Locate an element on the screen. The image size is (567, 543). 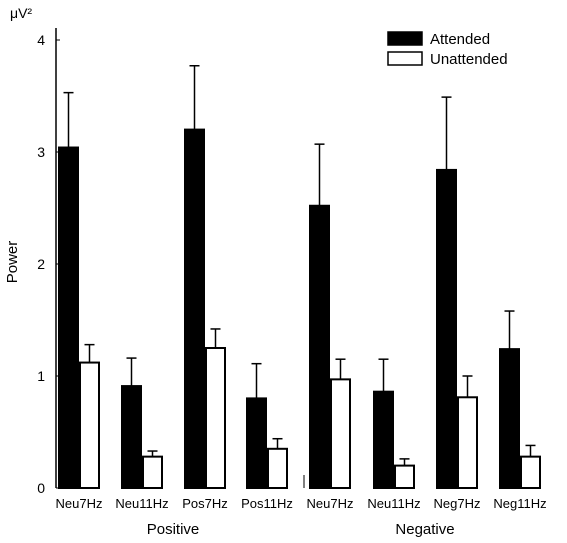
group-label: Negative is located at coordinates (424, 529).